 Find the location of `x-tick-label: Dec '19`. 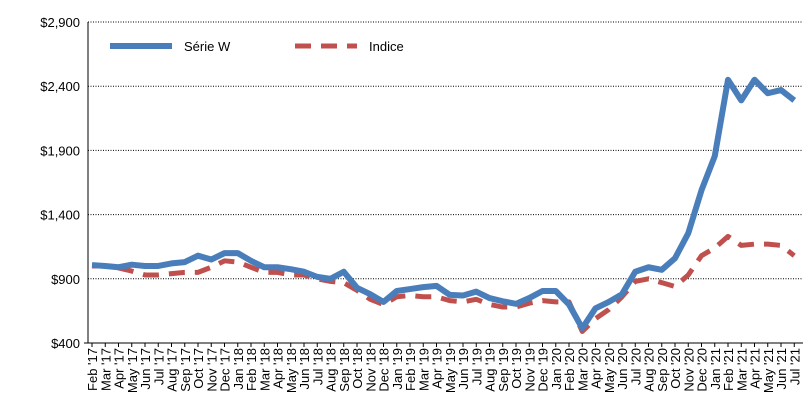

x-tick-label: Dec '19 is located at coordinates (543, 370).